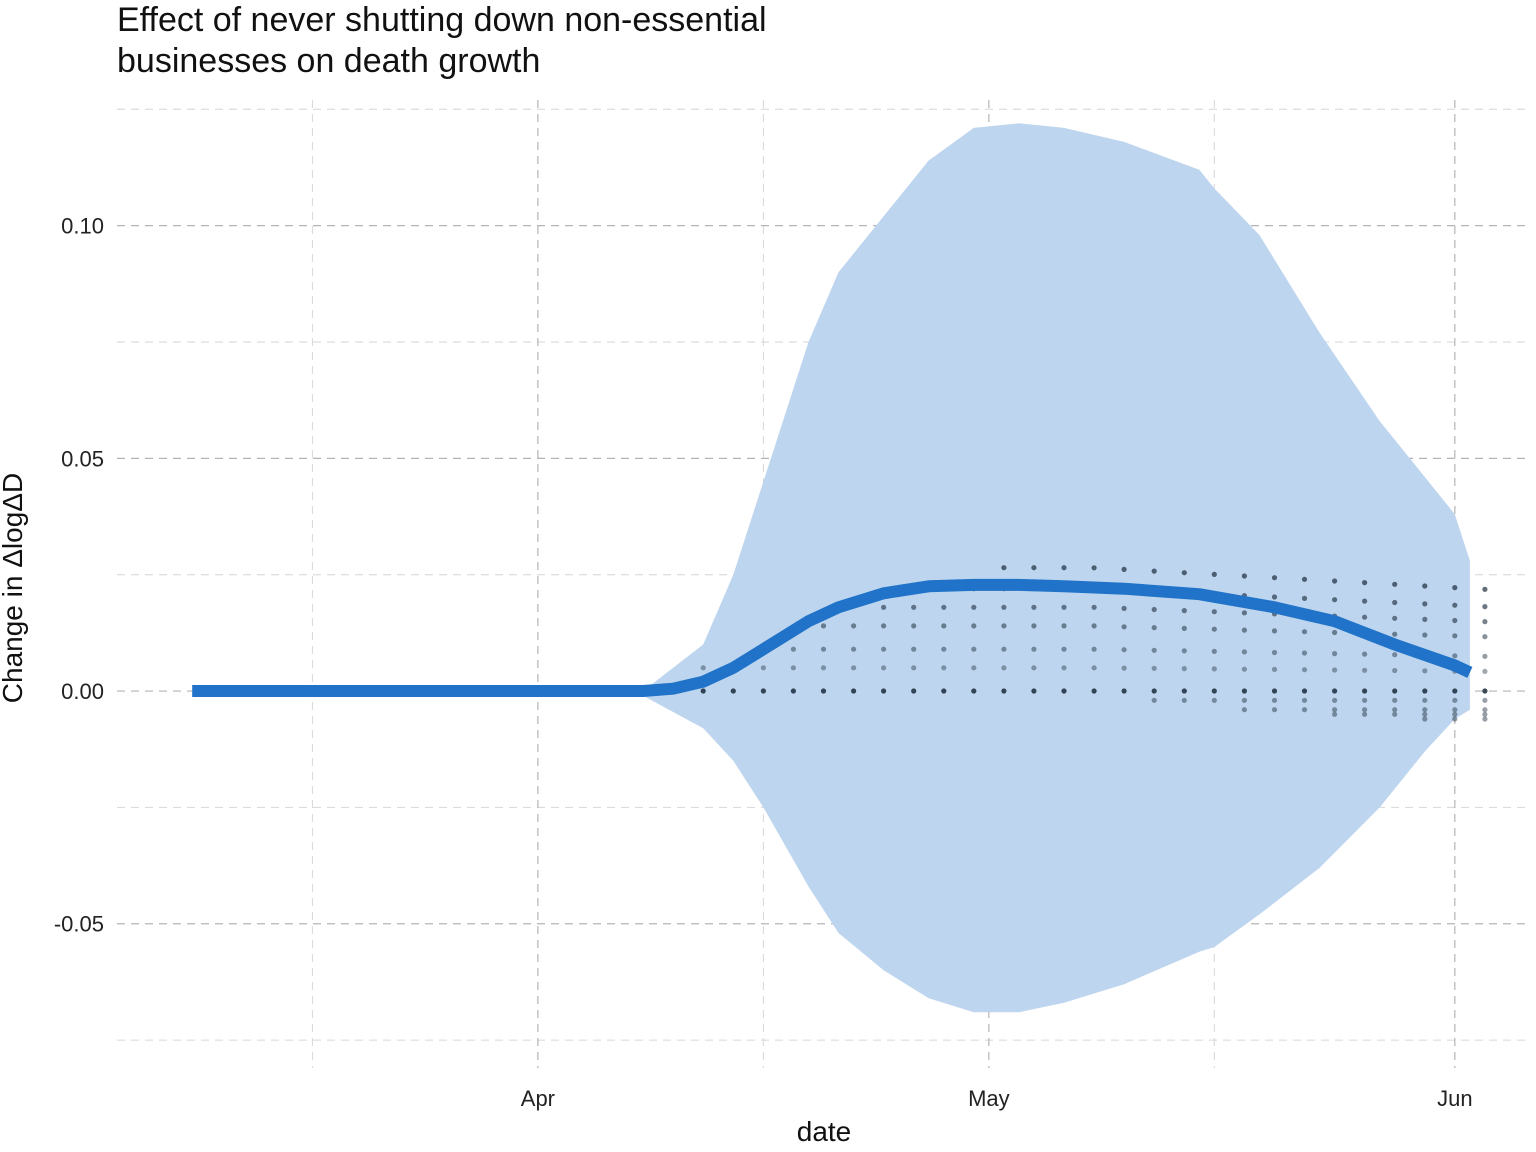 This screenshot has width=1536, height=1152. What do you see at coordinates (328, 61) in the screenshot?
I see `chart-title-line-2: businesses on death growth` at bounding box center [328, 61].